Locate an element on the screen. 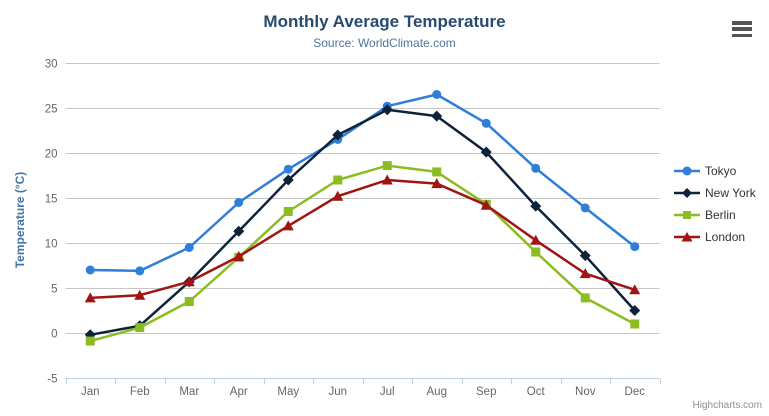 Image resolution: width=769 pixels, height=416 pixels. legend: Tokyo New York Berlin London is located at coordinates (715, 204).